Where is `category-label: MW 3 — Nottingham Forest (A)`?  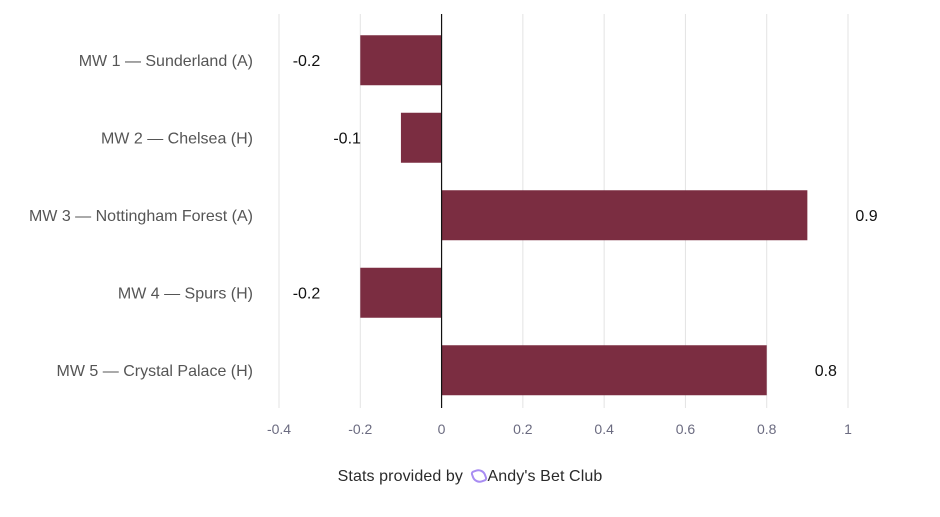
category-label: MW 3 — Nottingham Forest (A) is located at coordinates (141, 216).